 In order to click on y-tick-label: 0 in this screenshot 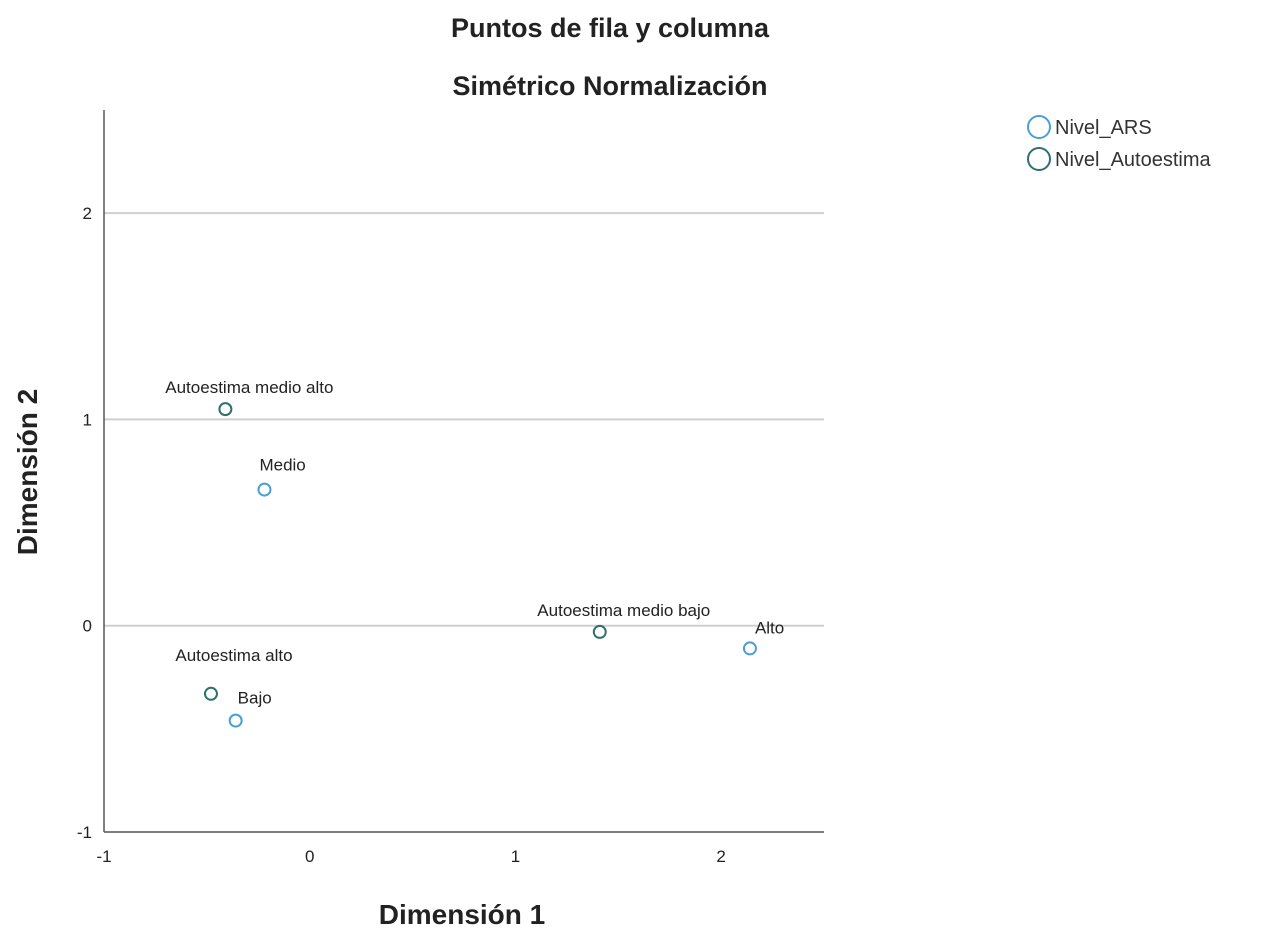, I will do `click(87, 626)`.